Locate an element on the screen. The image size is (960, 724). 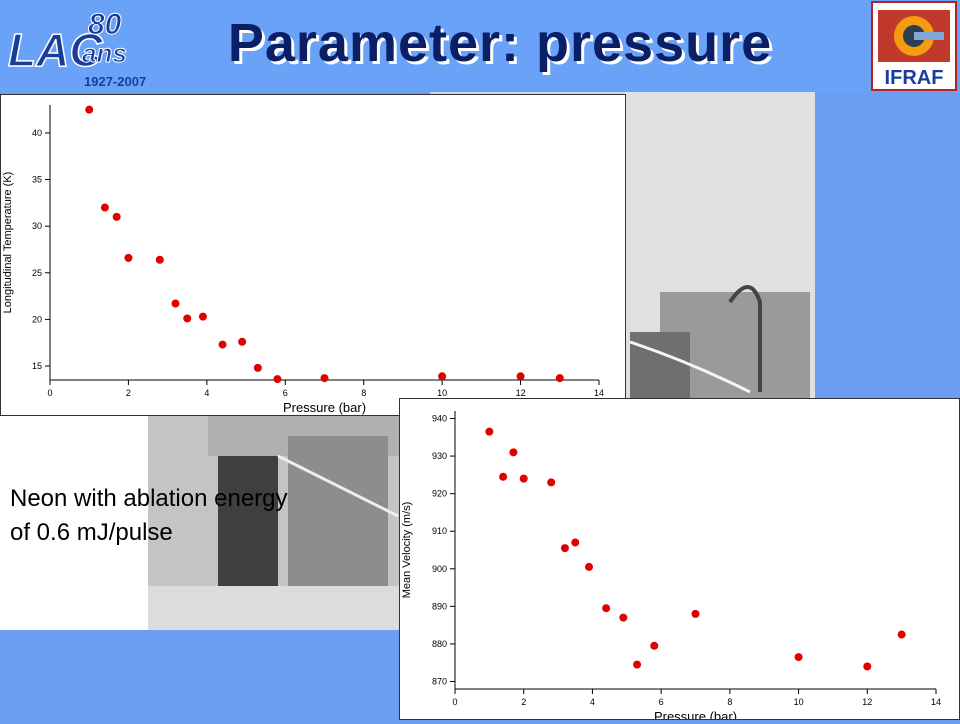
chart2-y-tick-label: 900 is located at coordinates (439, 569).